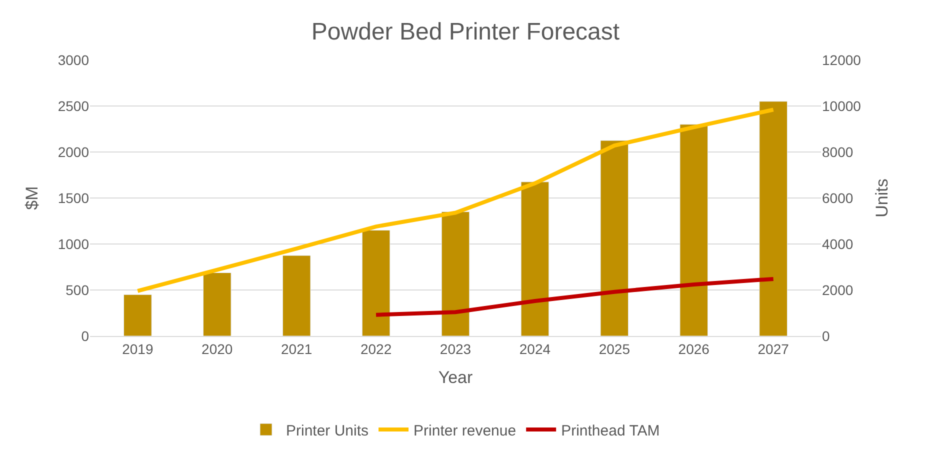 The height and width of the screenshot is (458, 931). I want to click on y-tick-label: 500, so click(78, 290).